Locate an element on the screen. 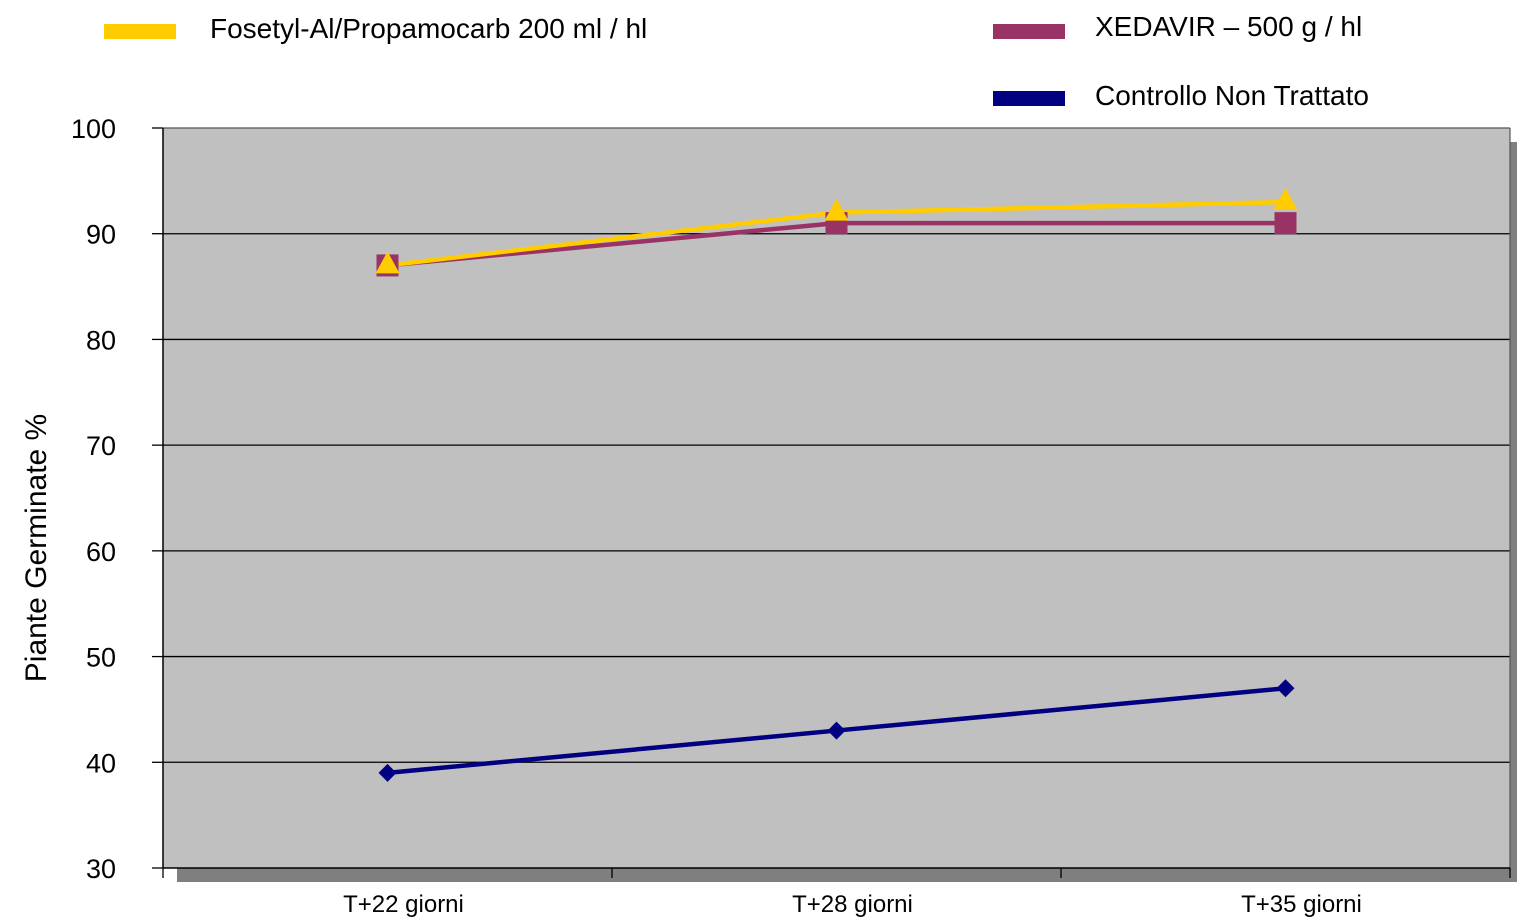 The image size is (1517, 919). legend-label-fosetyl: Fosetyl-Al/Propamocarb 200 ml / hl is located at coordinates (428, 28).